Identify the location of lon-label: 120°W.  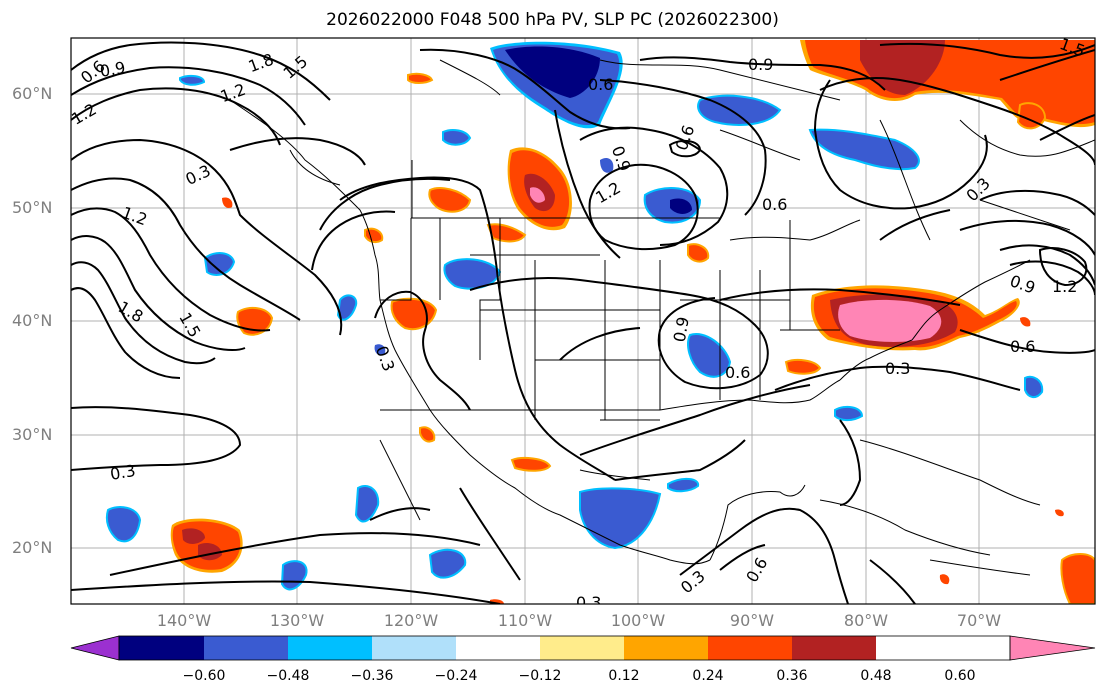
(411, 620).